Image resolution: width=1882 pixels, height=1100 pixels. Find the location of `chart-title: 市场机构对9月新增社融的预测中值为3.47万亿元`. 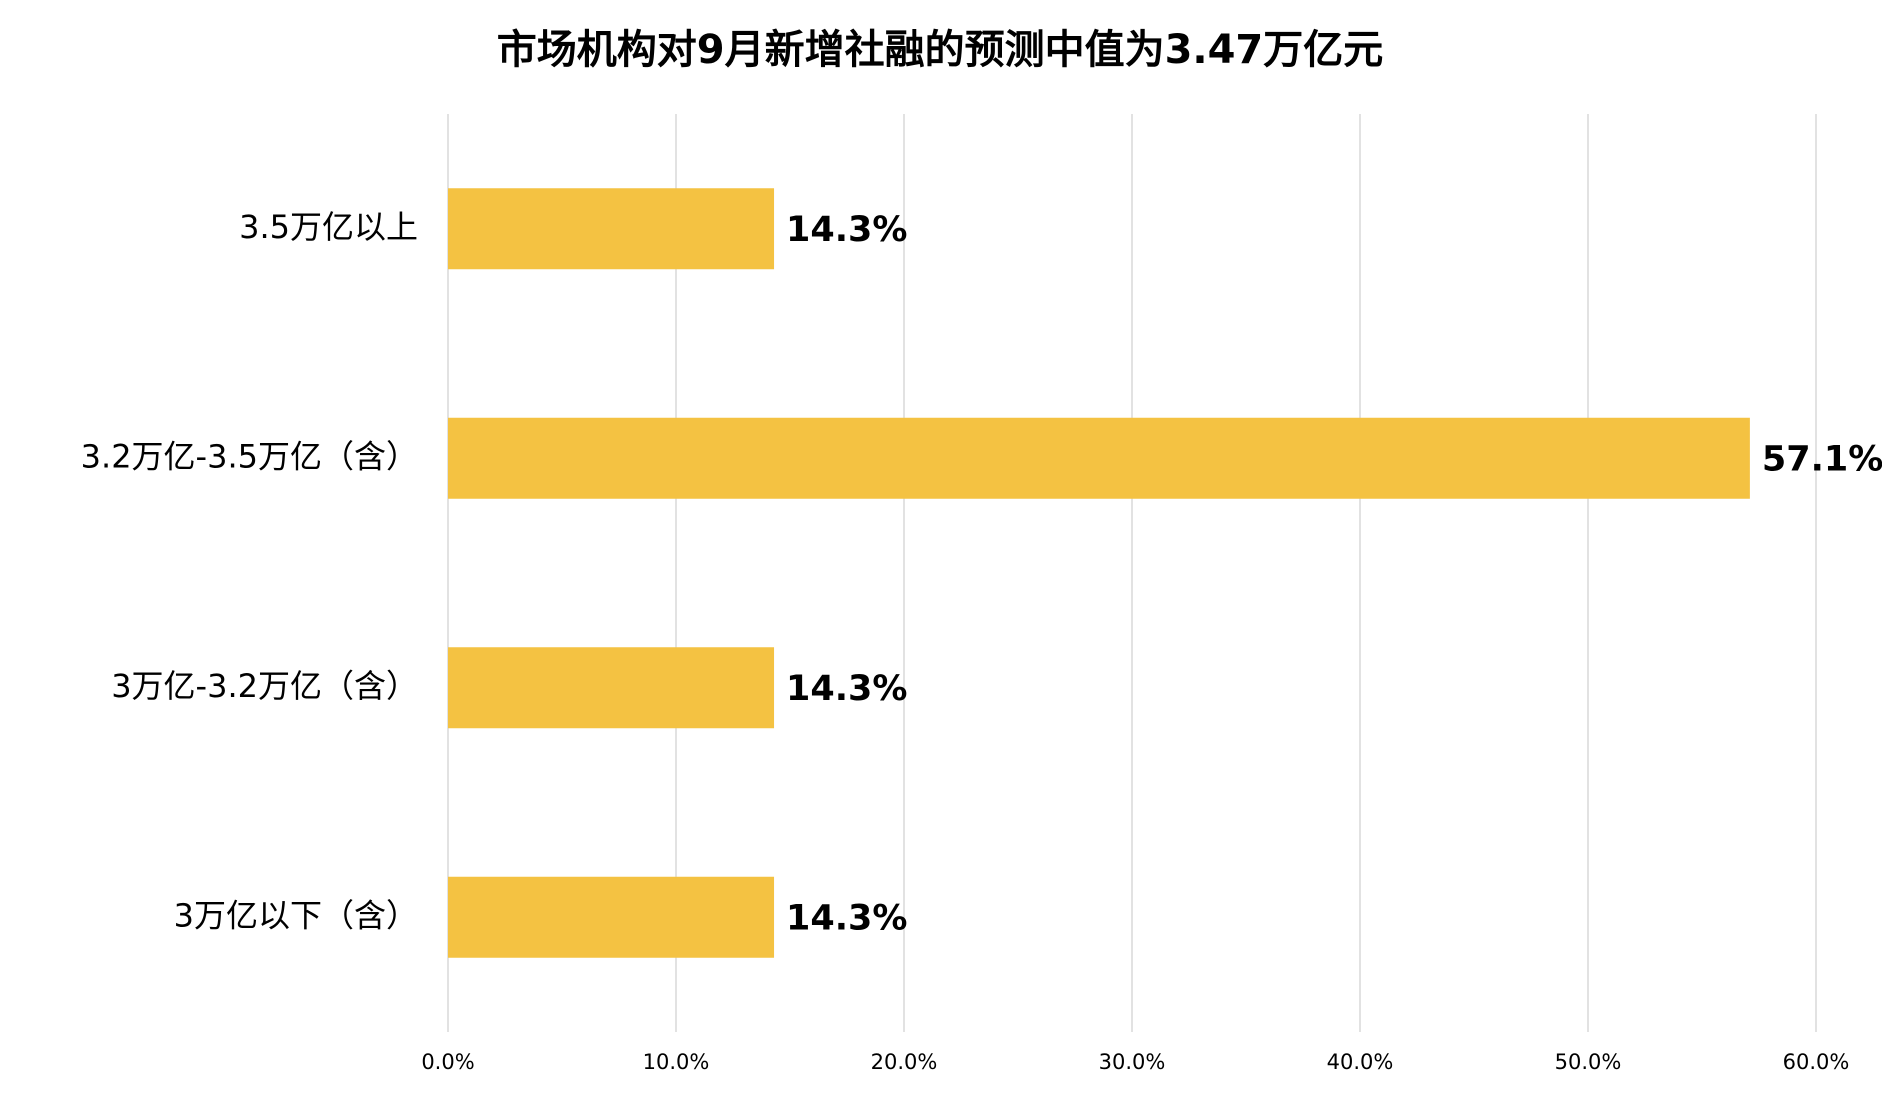

chart-title: 市场机构对9月新增社融的预测中值为3.47万亿元 is located at coordinates (940, 50).